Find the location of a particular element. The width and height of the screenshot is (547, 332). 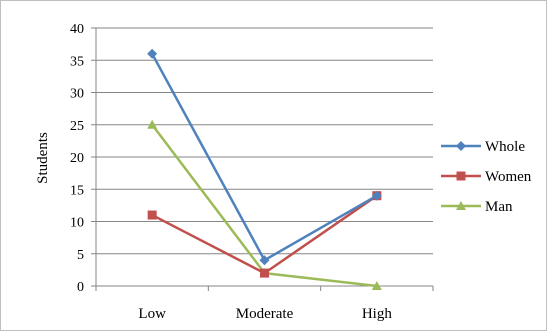

y-tick-label: 10 is located at coordinates (77, 223).